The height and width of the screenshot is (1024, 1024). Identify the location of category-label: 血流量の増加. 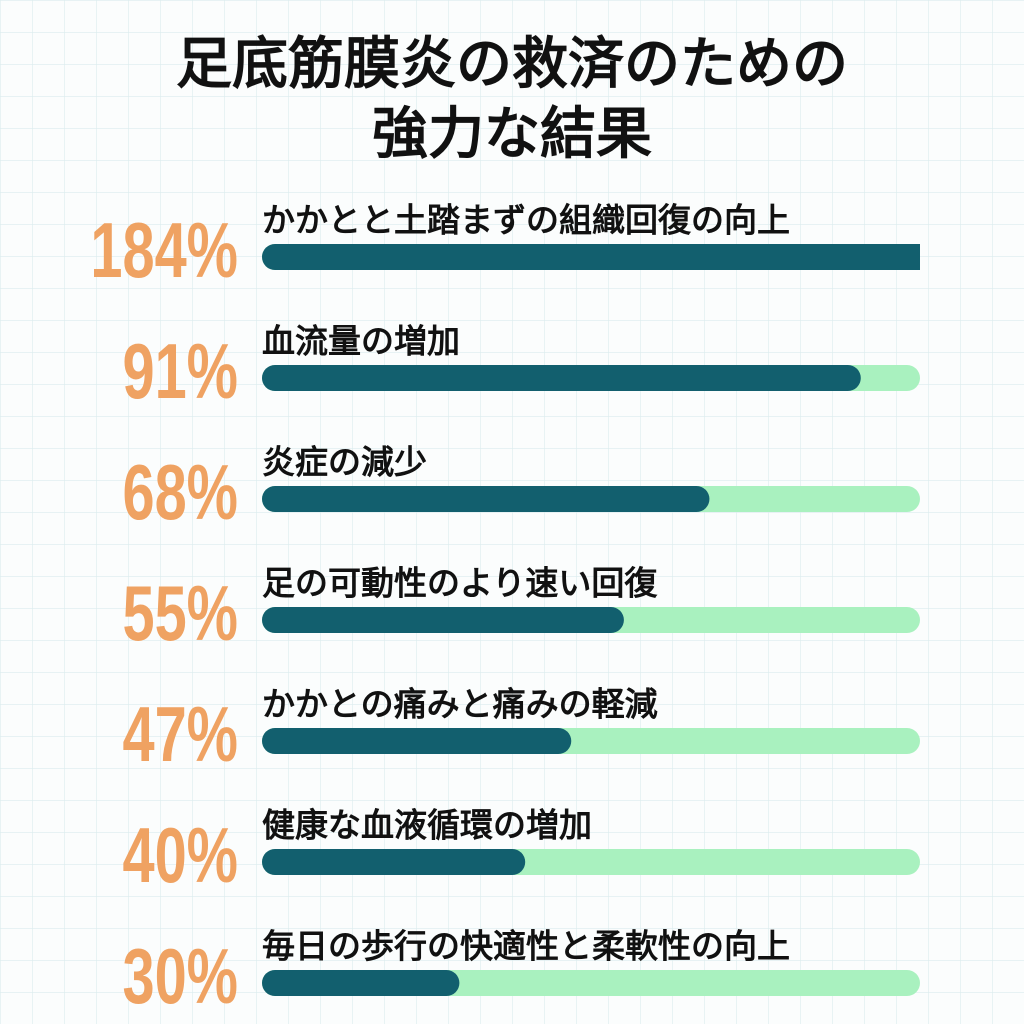
(361, 341).